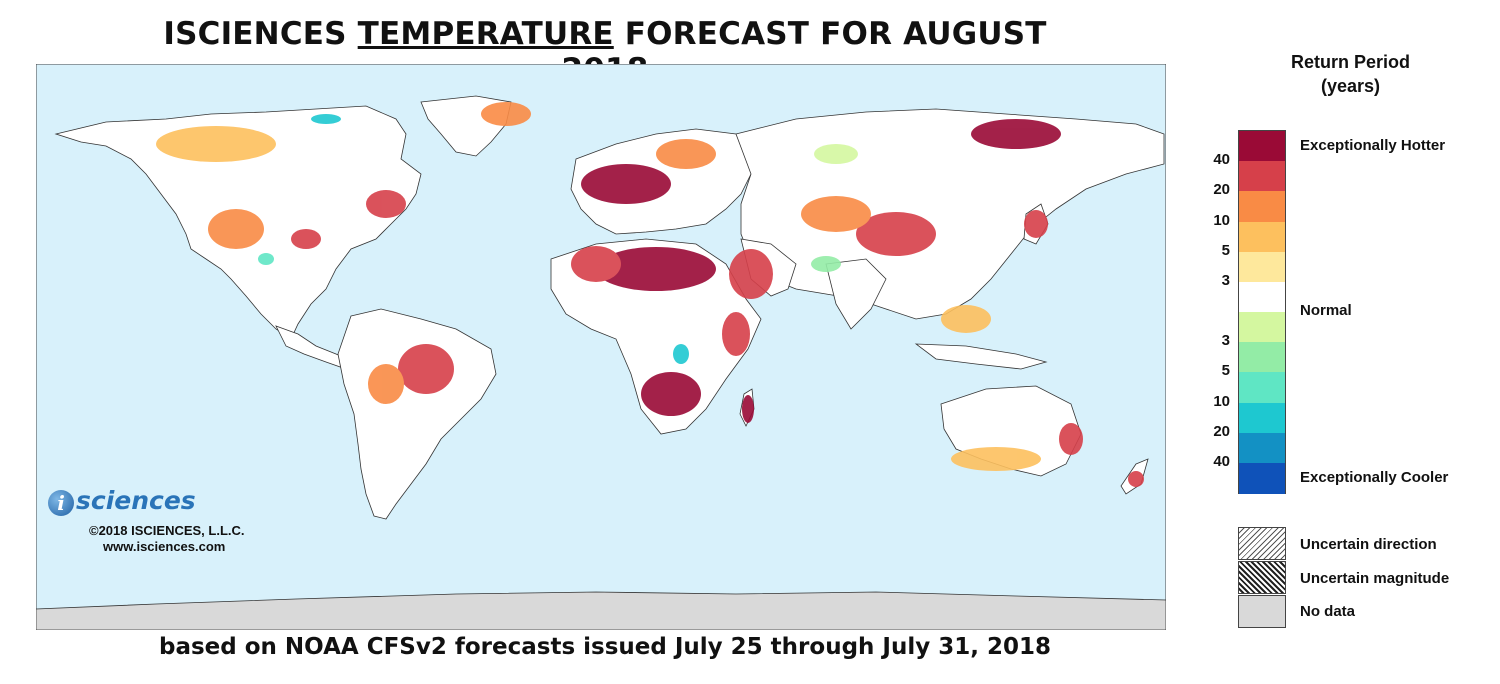 The image size is (1500, 684). I want to click on uncertain-direction-swatch, so click(1262, 543).